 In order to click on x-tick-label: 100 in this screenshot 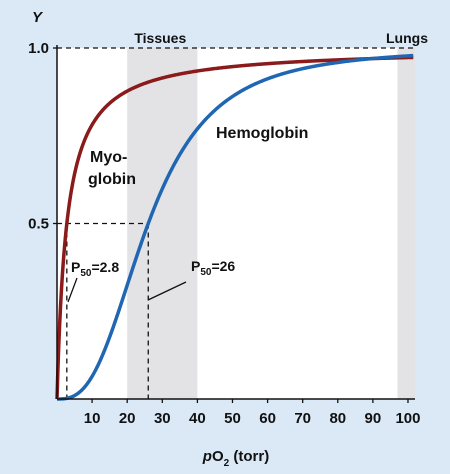, I will do `click(407, 418)`.